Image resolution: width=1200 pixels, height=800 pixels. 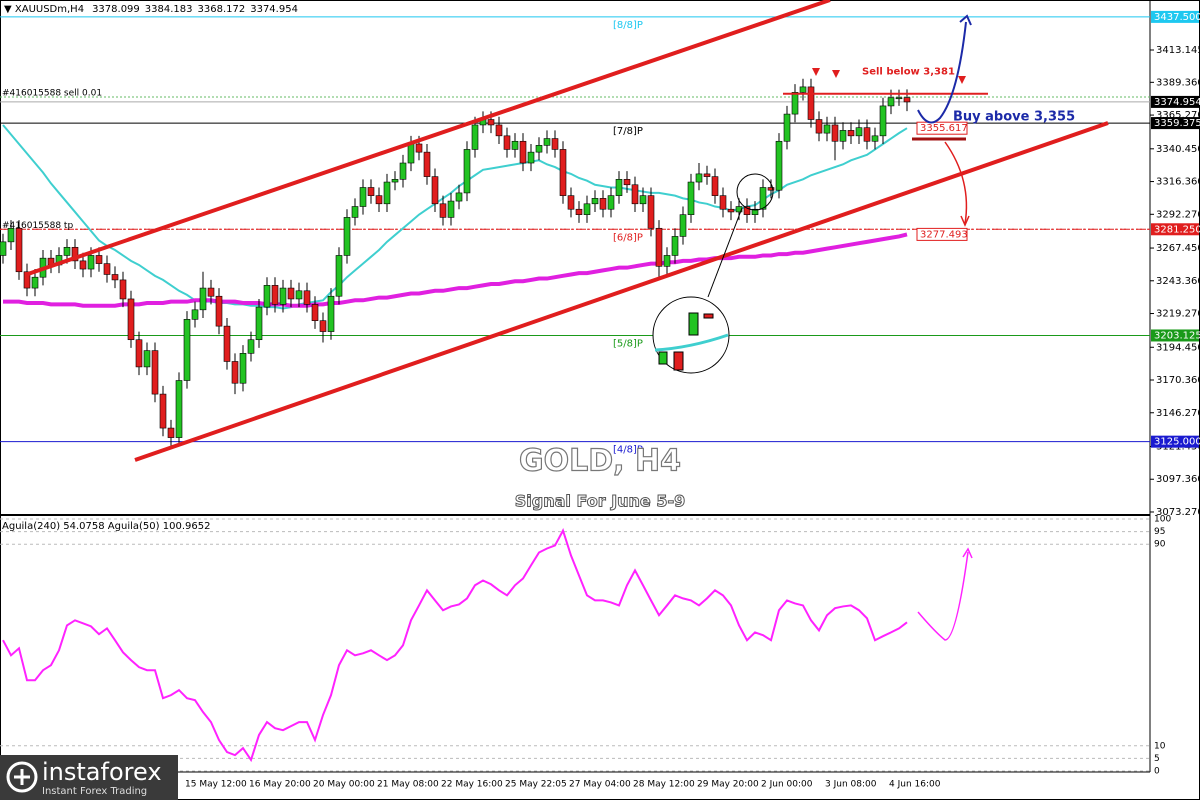 What do you see at coordinates (1175, 123) in the screenshot?
I see `level-price-box` at bounding box center [1175, 123].